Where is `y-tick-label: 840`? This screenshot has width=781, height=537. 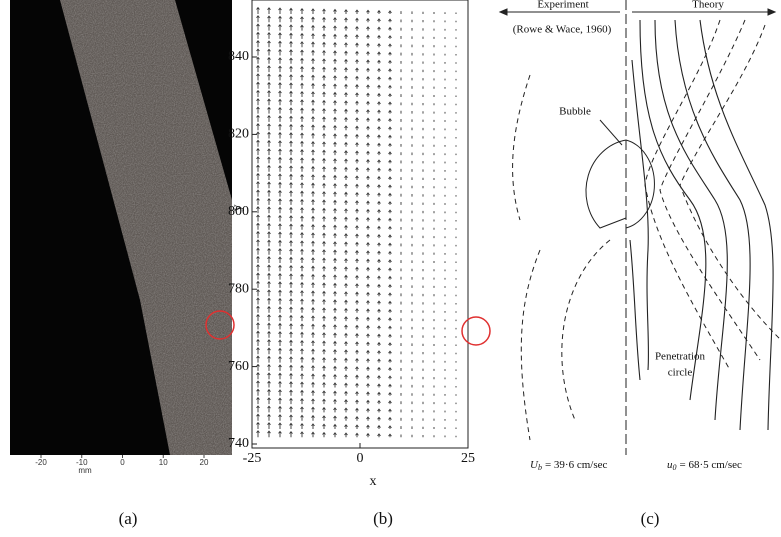 y-tick-label: 840 is located at coordinates (238, 56).